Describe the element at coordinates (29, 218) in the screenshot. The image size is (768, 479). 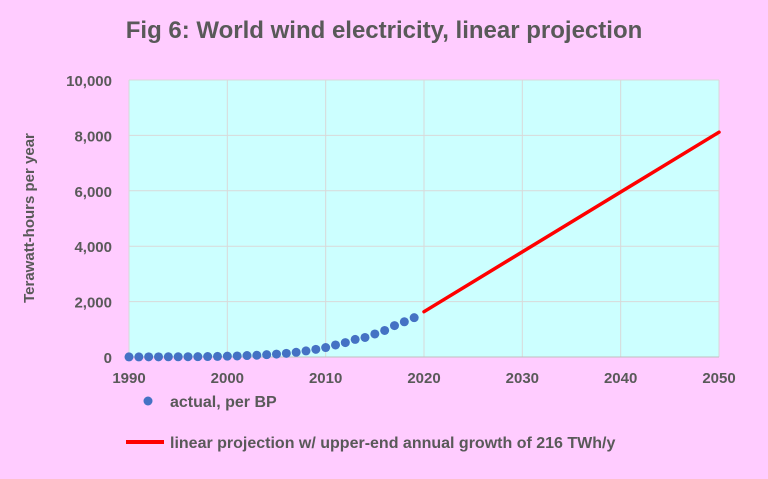
I see `y-axis-label: Terawatt-hours per year` at that location.